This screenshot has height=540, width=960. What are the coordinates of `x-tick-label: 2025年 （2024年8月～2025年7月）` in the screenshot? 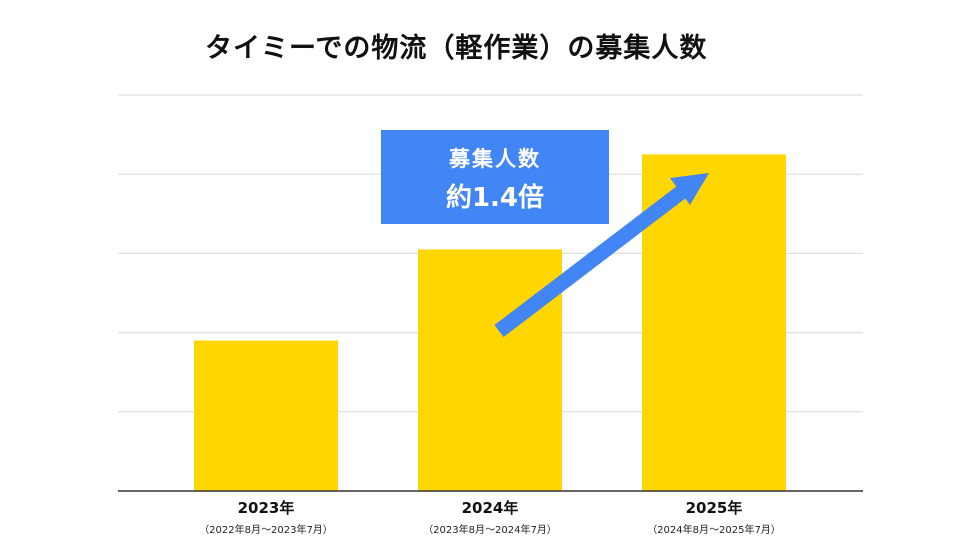 It's located at (714, 516).